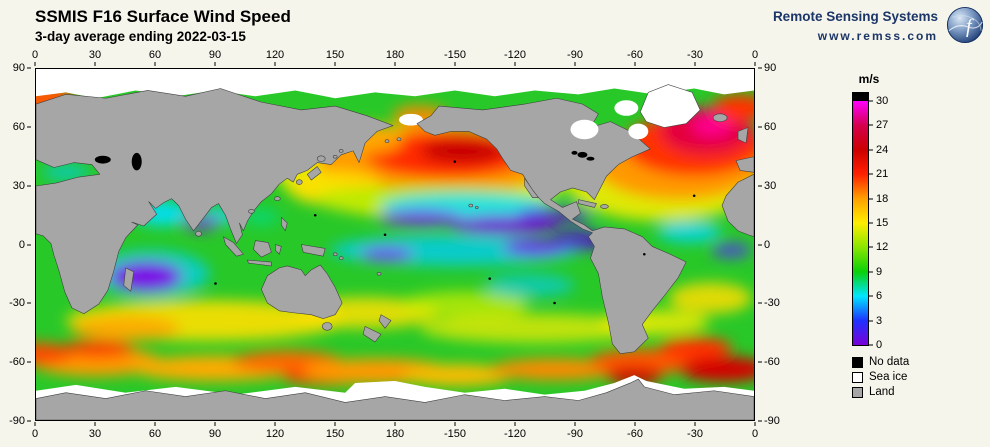  What do you see at coordinates (888, 377) in the screenshot?
I see `key-label: Sea ice` at bounding box center [888, 377].